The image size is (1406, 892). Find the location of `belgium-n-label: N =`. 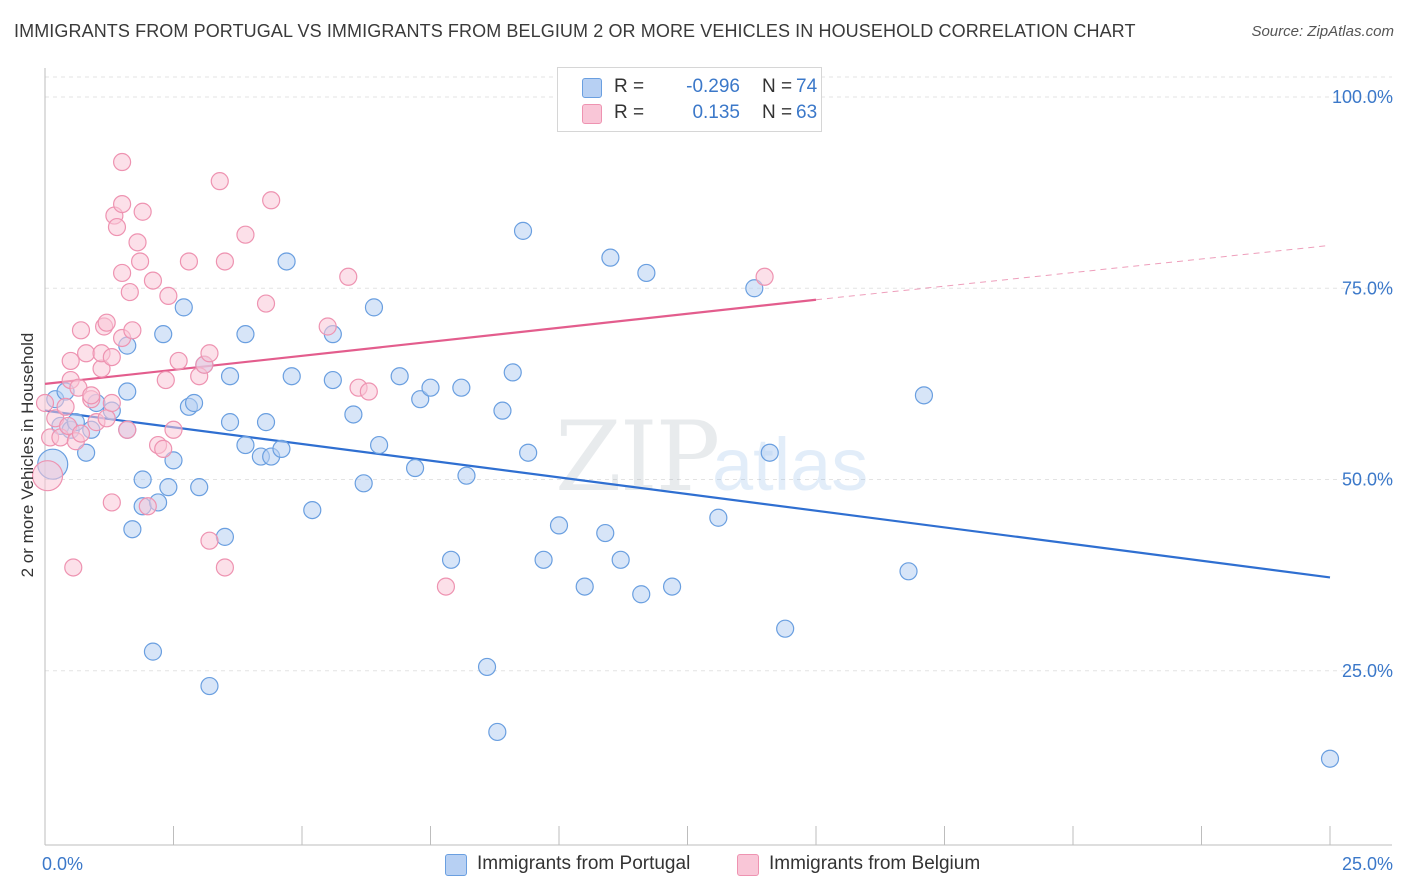

belgium-n-label: N = is located at coordinates (777, 112).